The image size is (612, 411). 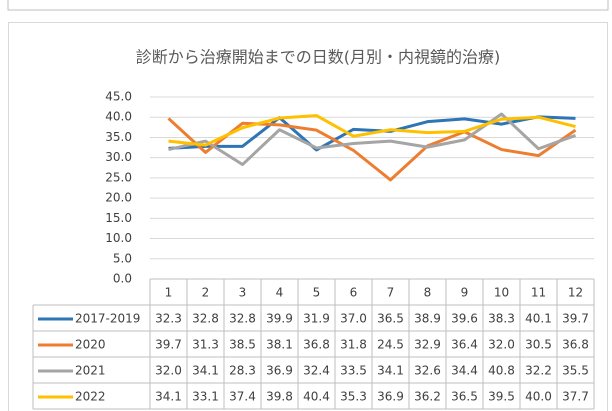 I want to click on table-cell: 32.2, so click(x=538, y=371).